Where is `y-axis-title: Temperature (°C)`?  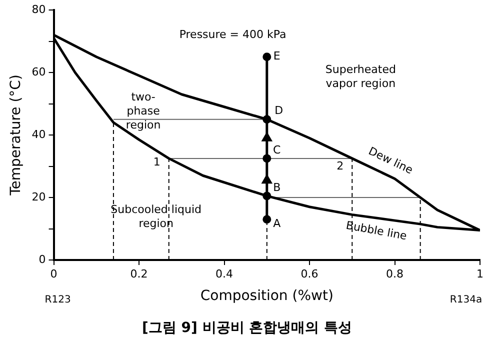
y-axis-title: Temperature (°C) is located at coordinates (16, 135).